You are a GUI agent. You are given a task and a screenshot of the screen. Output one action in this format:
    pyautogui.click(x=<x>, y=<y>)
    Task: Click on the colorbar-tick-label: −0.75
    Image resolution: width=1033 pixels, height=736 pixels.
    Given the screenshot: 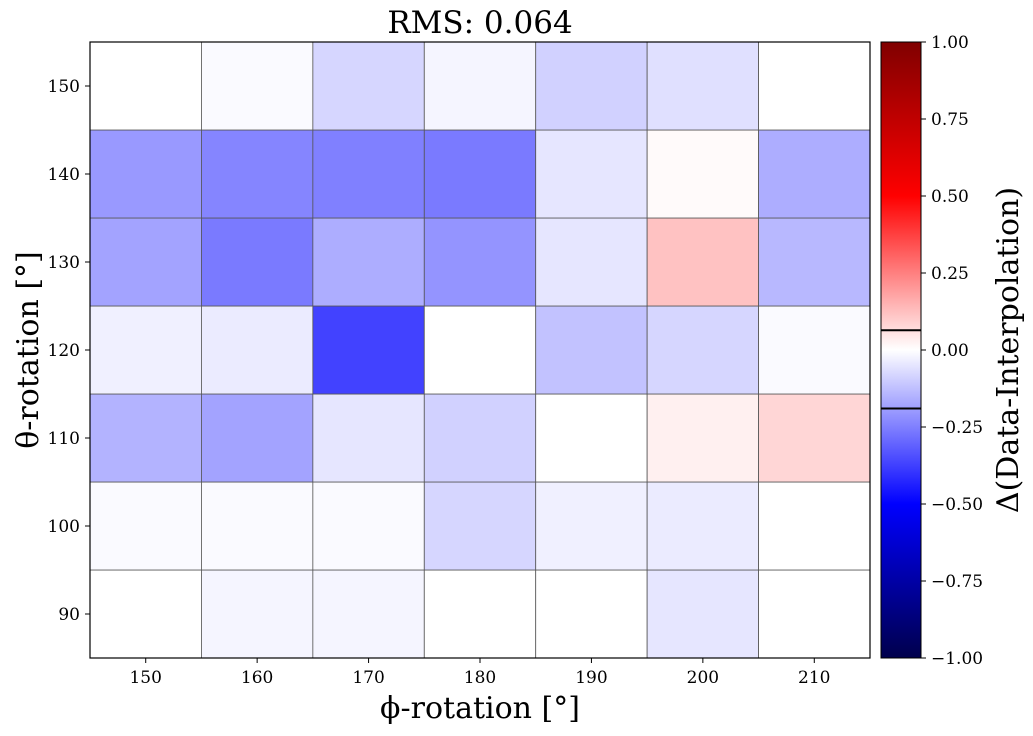 What is the action you would take?
    pyautogui.click(x=957, y=582)
    